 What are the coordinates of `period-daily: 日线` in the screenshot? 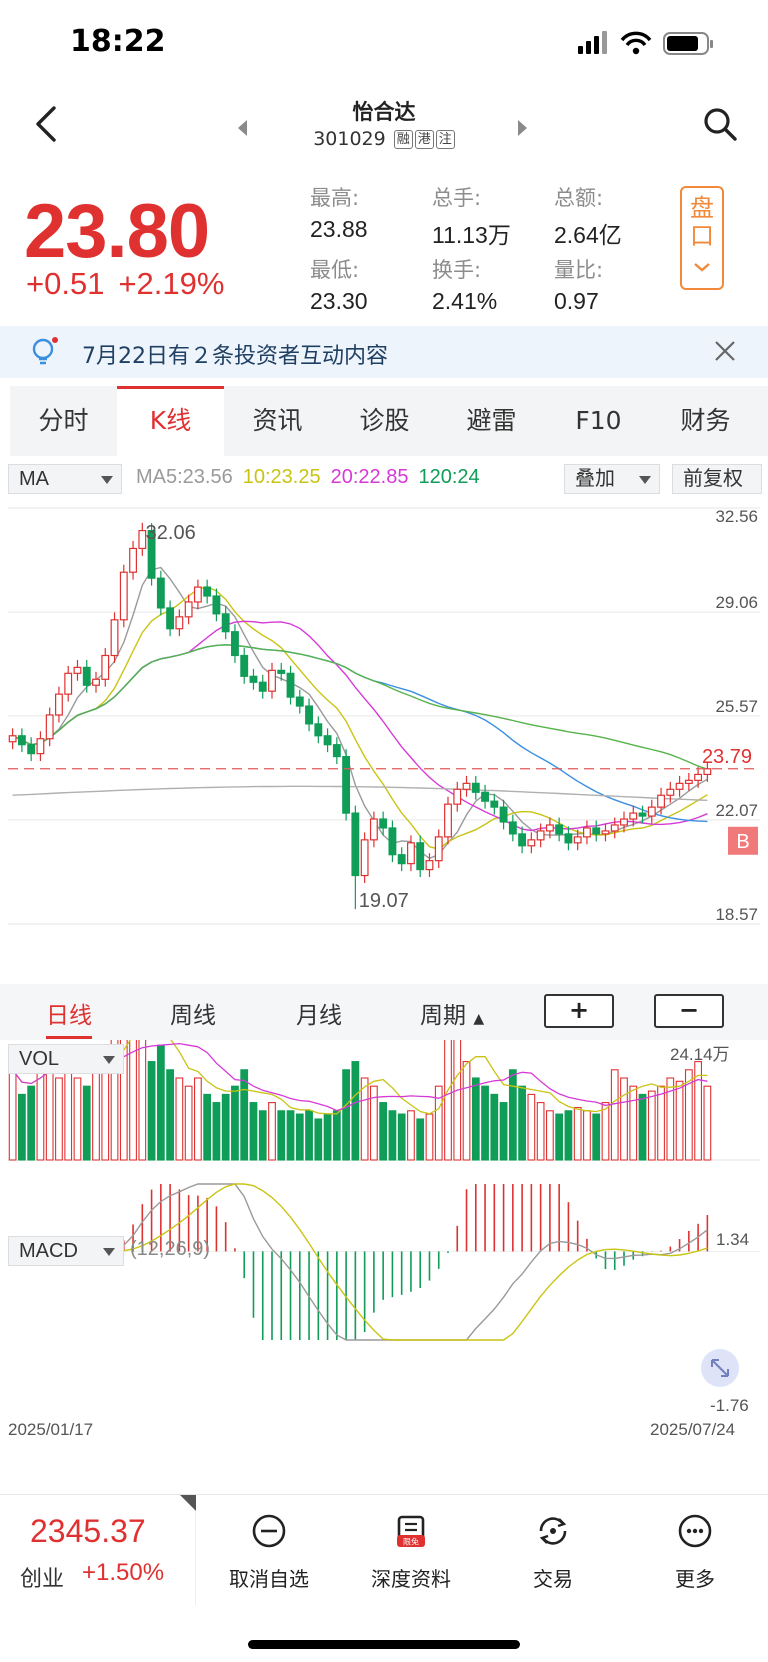 It's located at (69, 1017).